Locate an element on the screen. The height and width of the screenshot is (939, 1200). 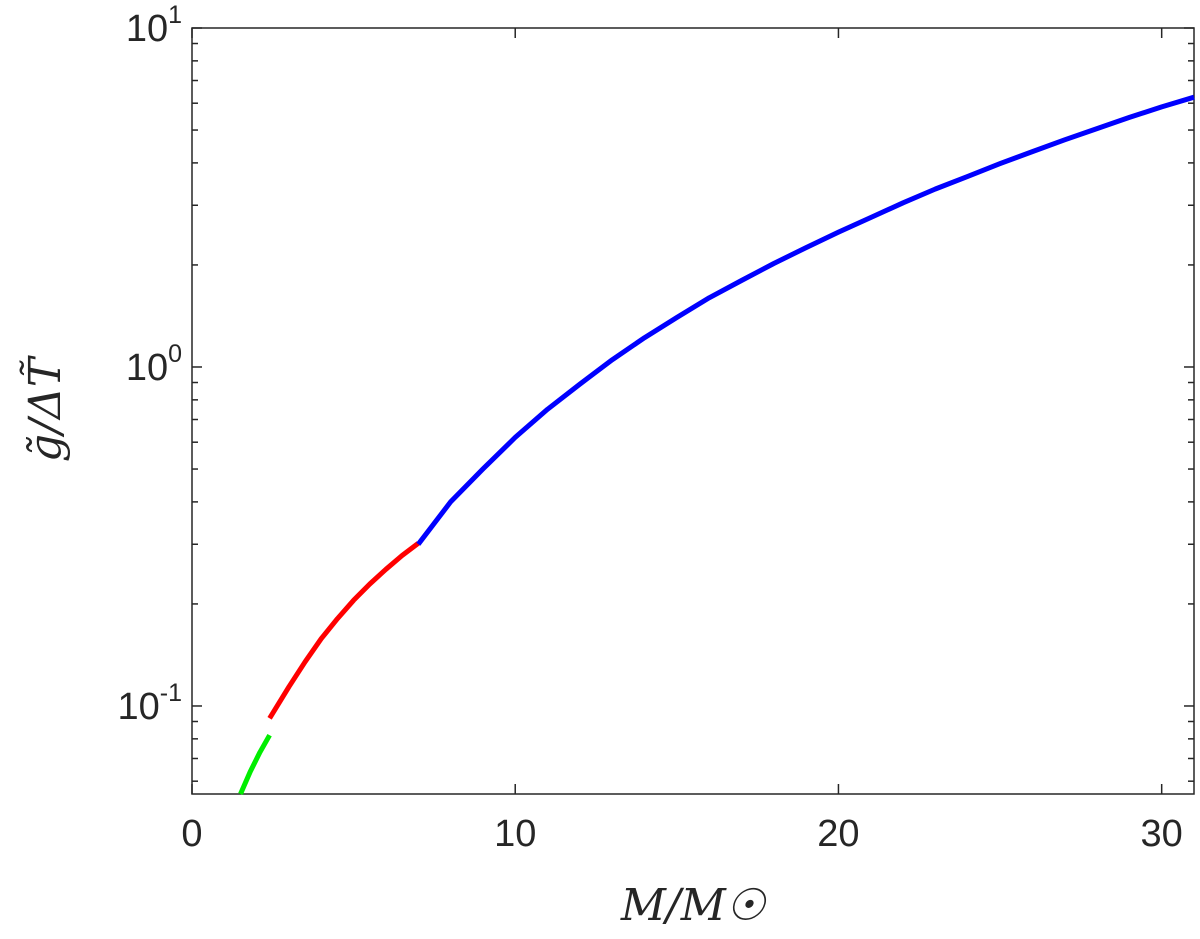
y-tick-label: 10¹ is located at coordinates (154, 25).